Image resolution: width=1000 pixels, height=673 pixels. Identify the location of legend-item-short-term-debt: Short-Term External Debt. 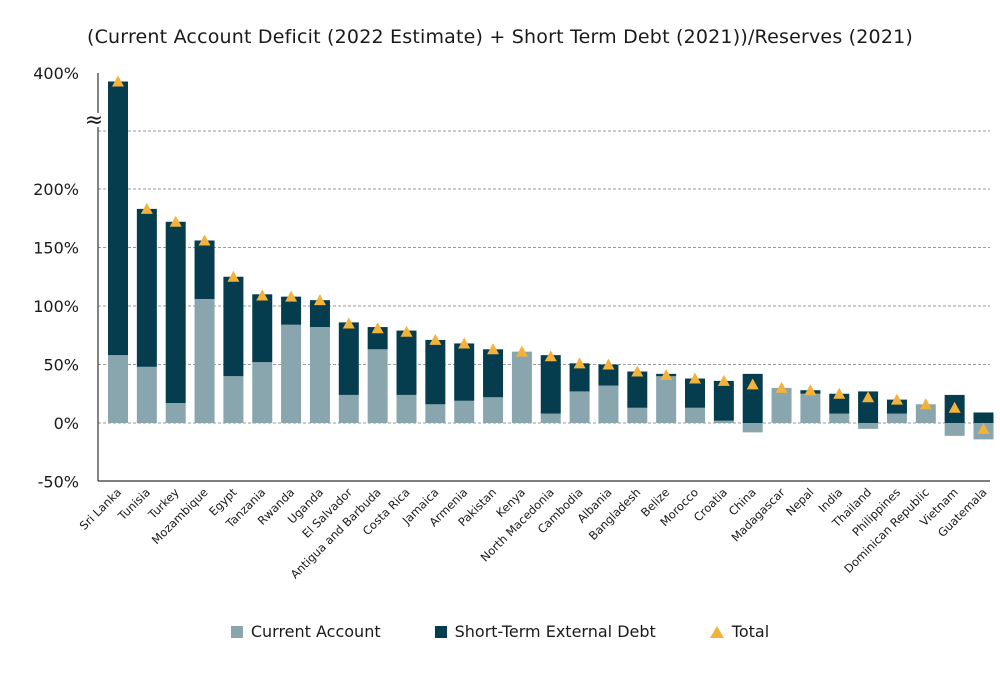
(545, 631).